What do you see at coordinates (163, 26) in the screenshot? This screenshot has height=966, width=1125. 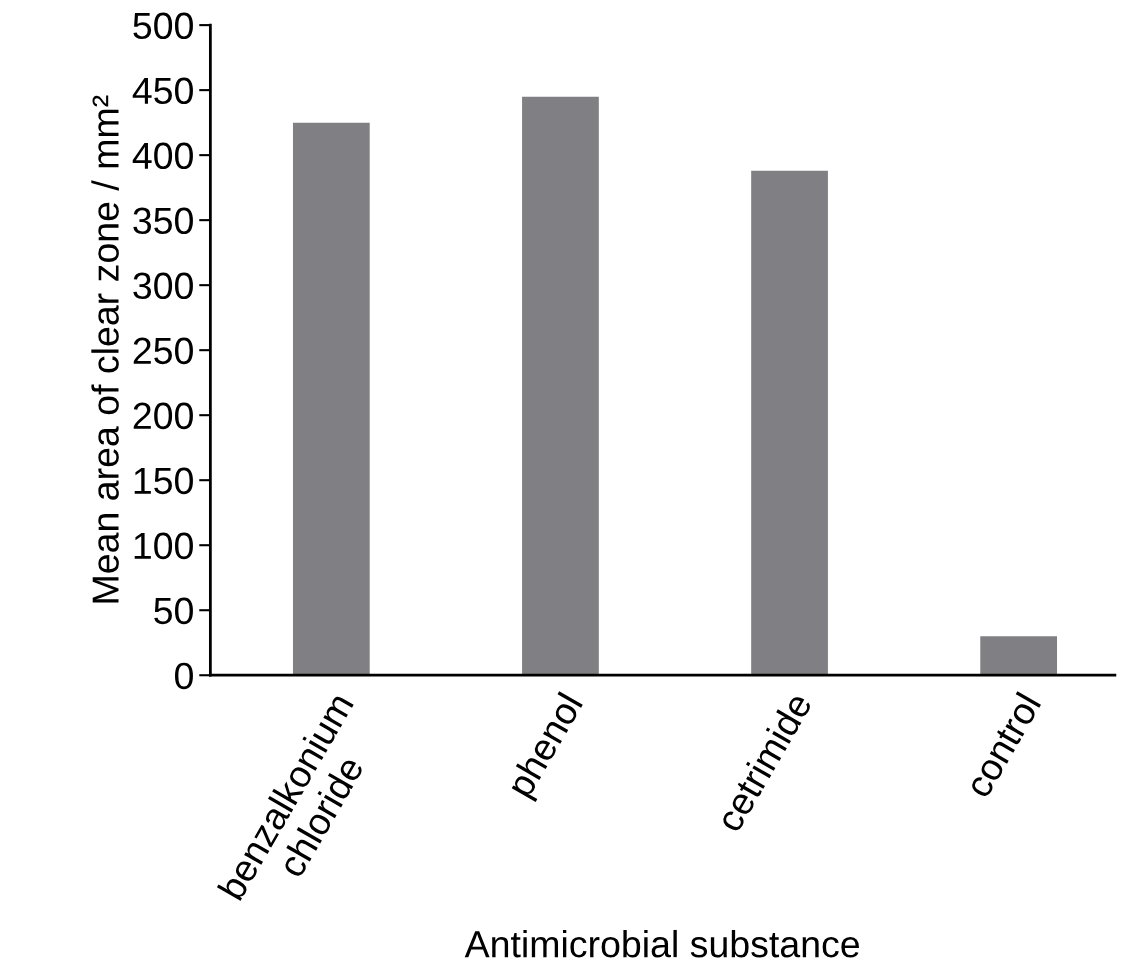 I see `y-tick-label: 500` at bounding box center [163, 26].